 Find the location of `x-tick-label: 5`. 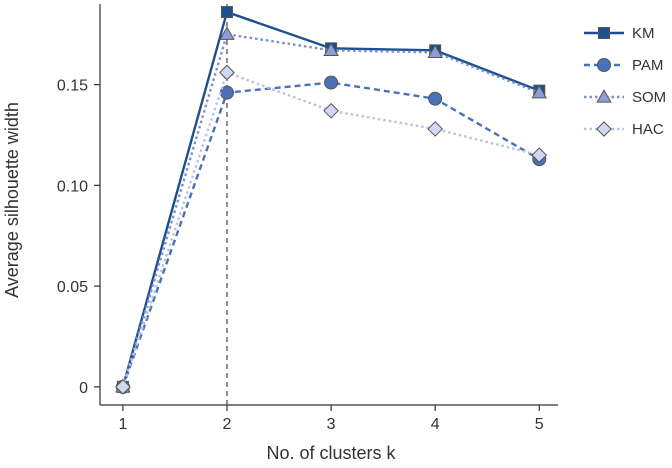

x-tick-label: 5 is located at coordinates (539, 424).